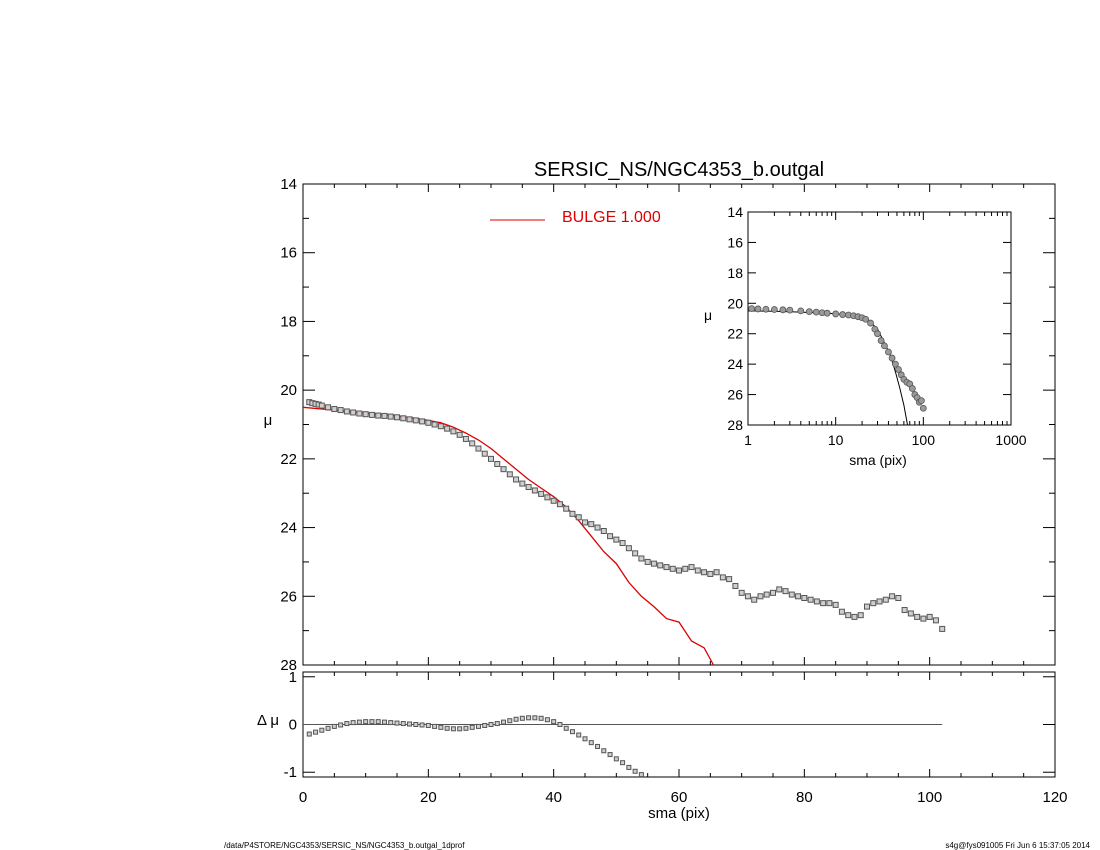 The width and height of the screenshot is (1100, 850). What do you see at coordinates (508, 536) in the screenshot?
I see `bulge-model-line` at bounding box center [508, 536].